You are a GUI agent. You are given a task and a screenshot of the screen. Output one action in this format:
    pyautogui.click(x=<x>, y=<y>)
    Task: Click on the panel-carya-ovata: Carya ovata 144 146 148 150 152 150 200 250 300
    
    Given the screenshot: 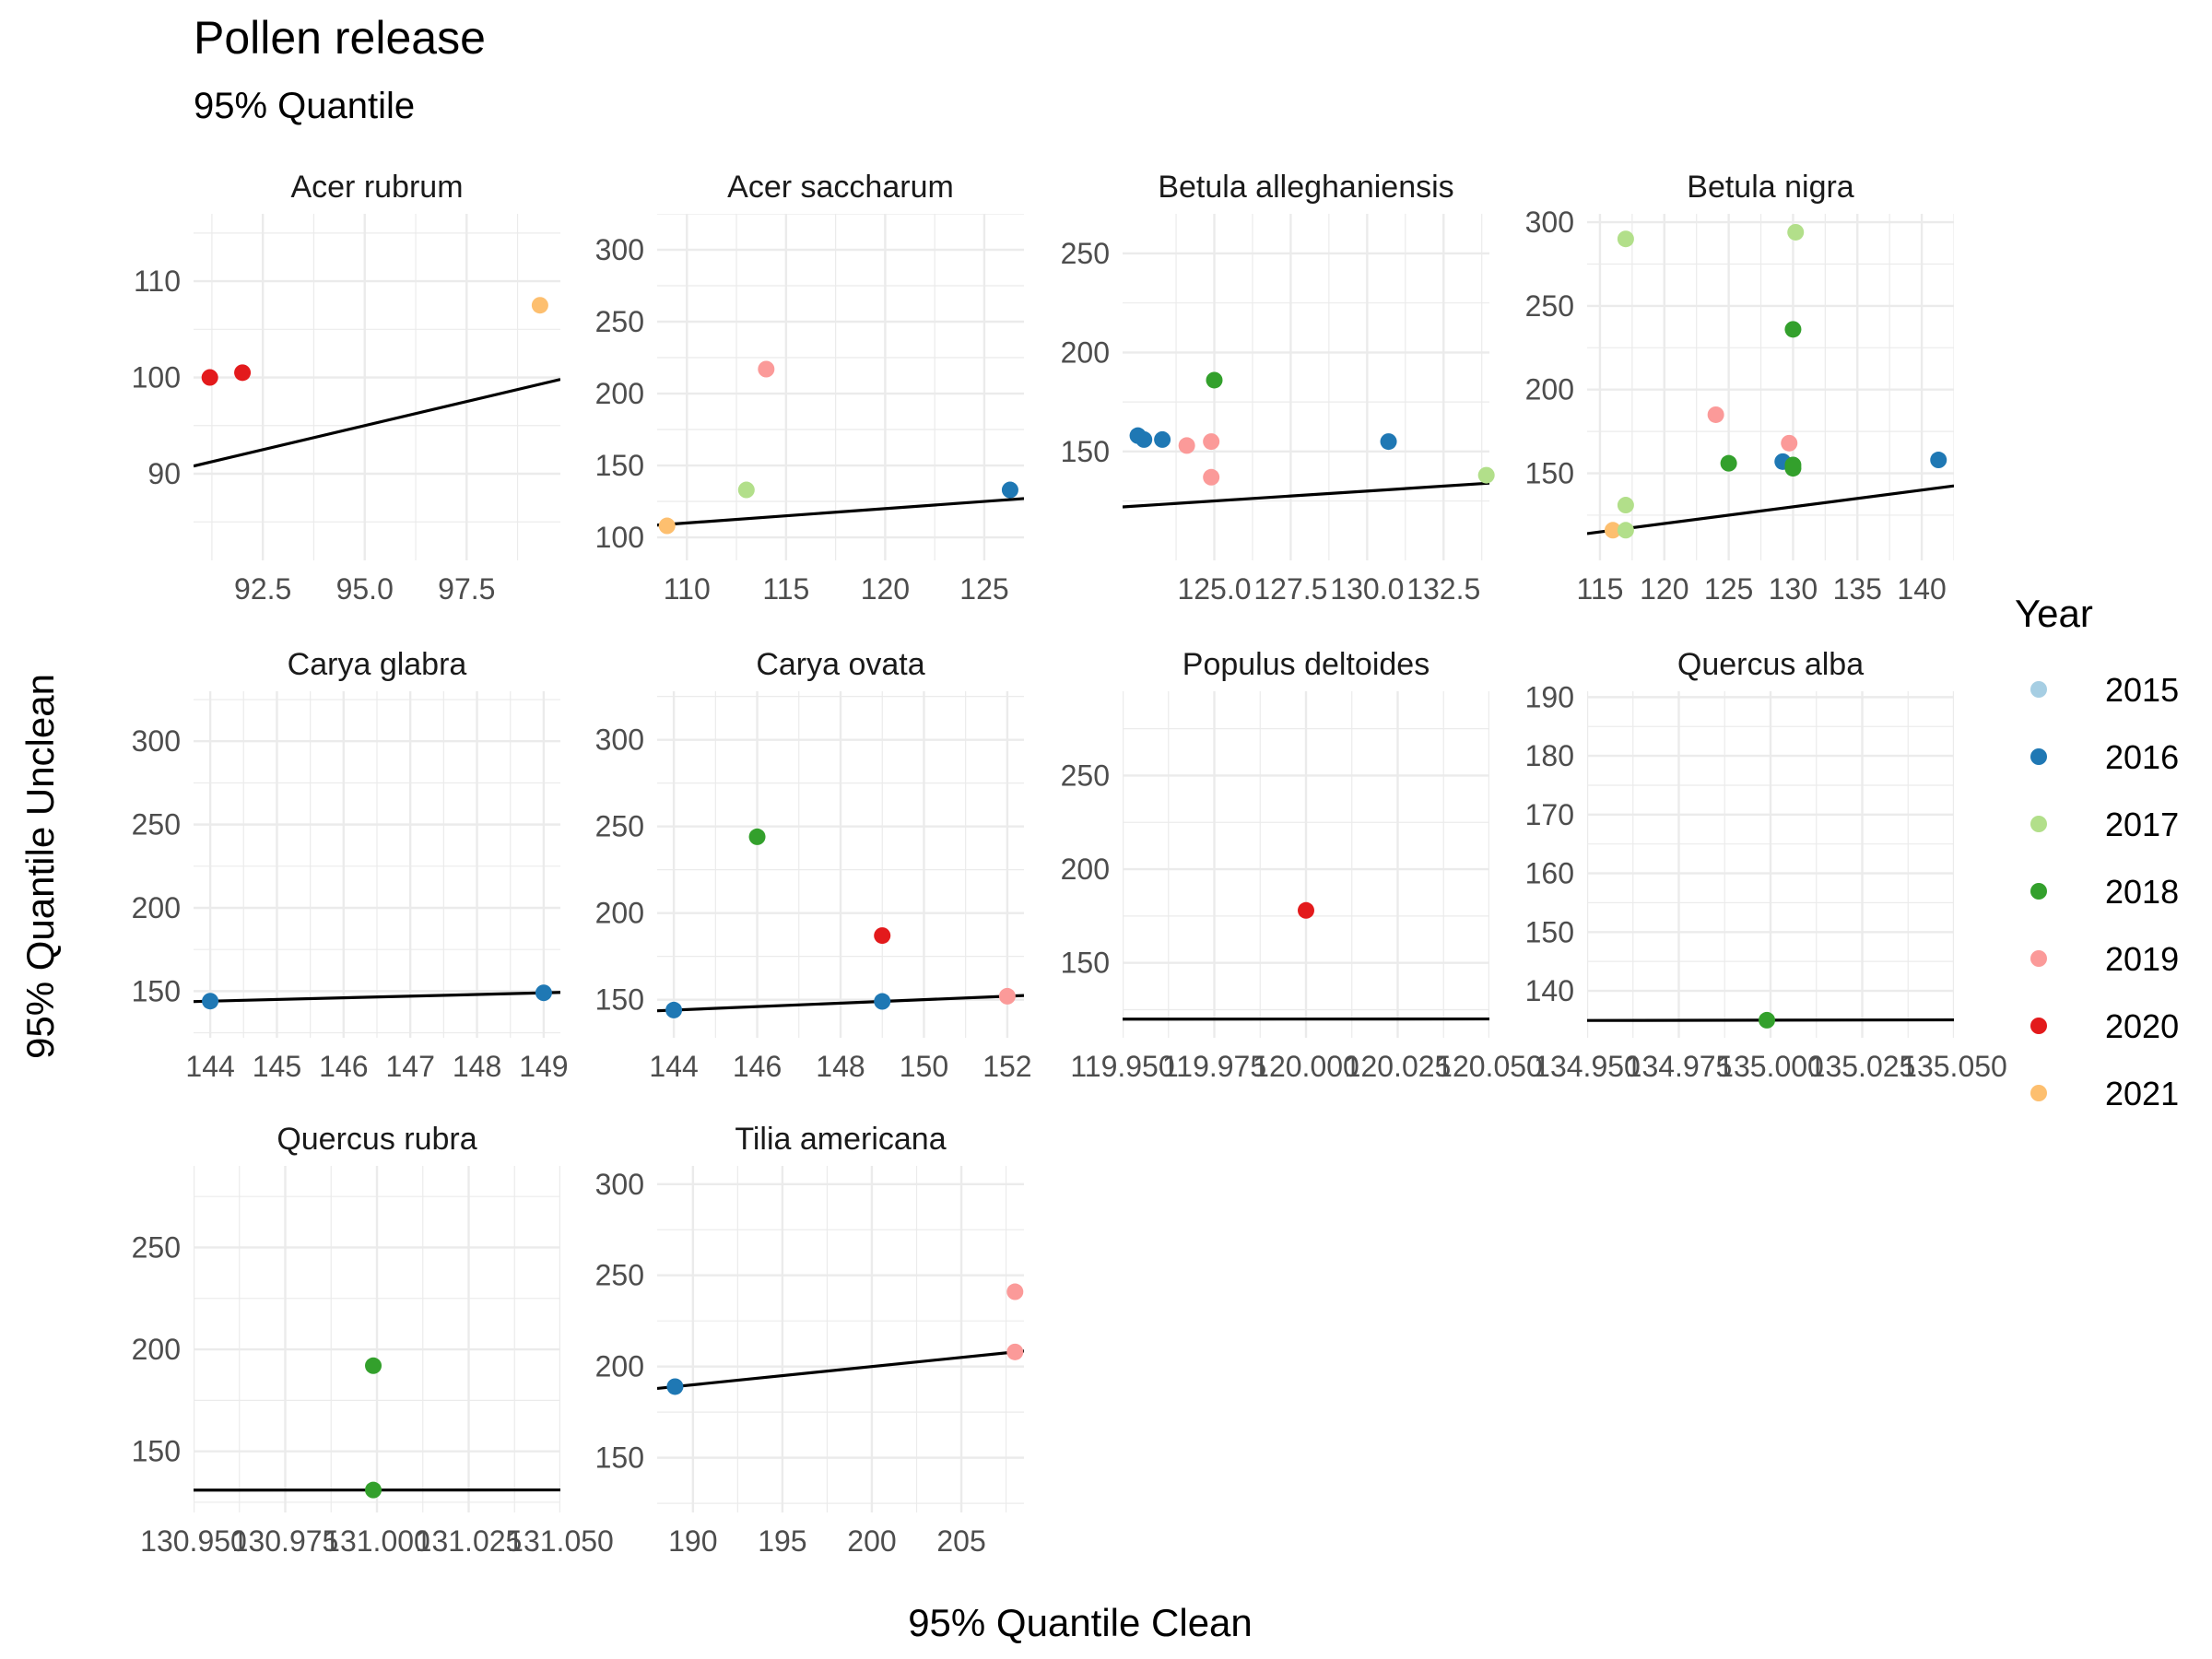 What is the action you would take?
    pyautogui.click(x=813, y=865)
    